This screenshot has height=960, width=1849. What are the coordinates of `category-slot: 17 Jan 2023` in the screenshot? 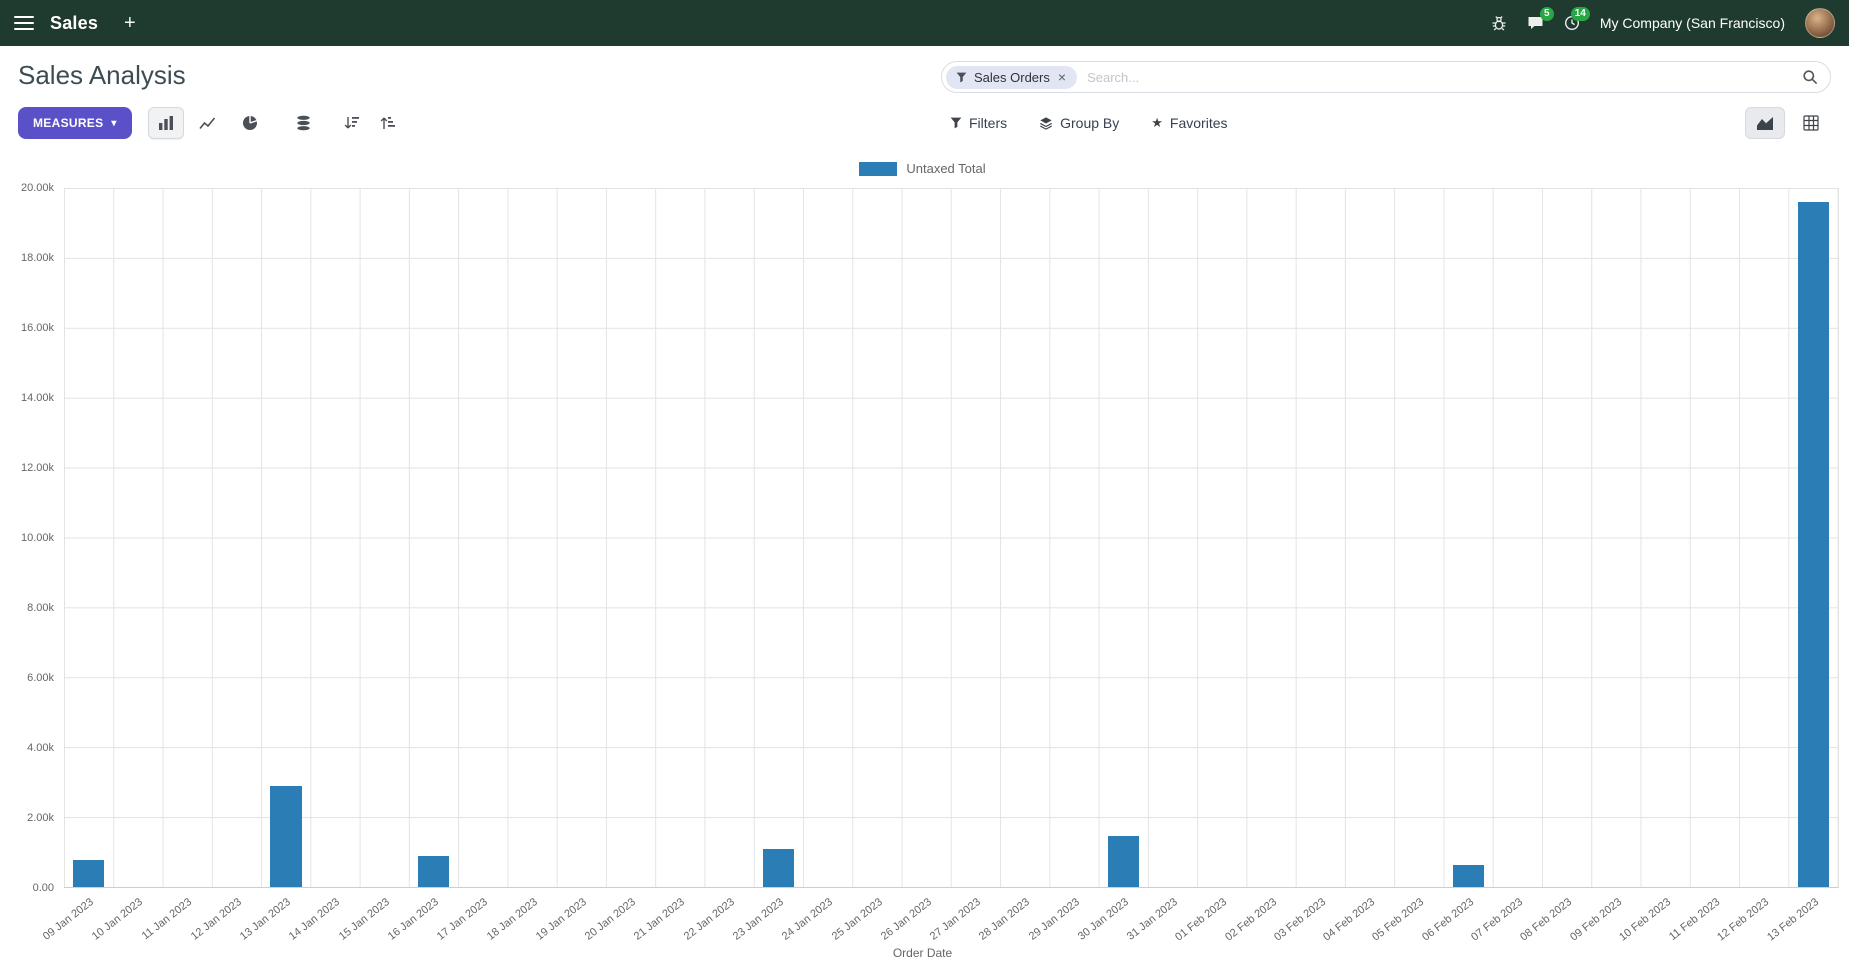 It's located at (471, 565).